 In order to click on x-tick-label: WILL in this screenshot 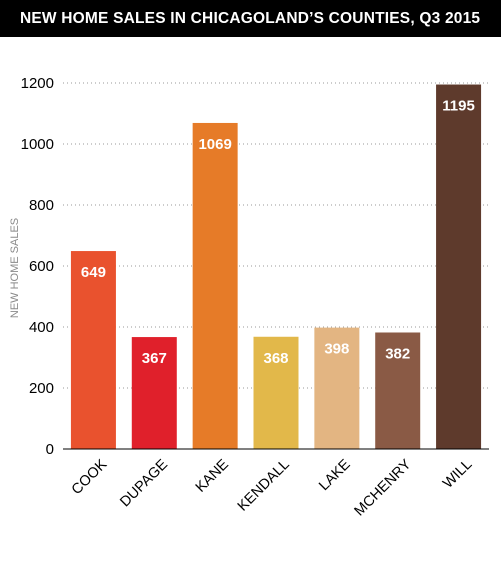, I will do `click(457, 474)`.